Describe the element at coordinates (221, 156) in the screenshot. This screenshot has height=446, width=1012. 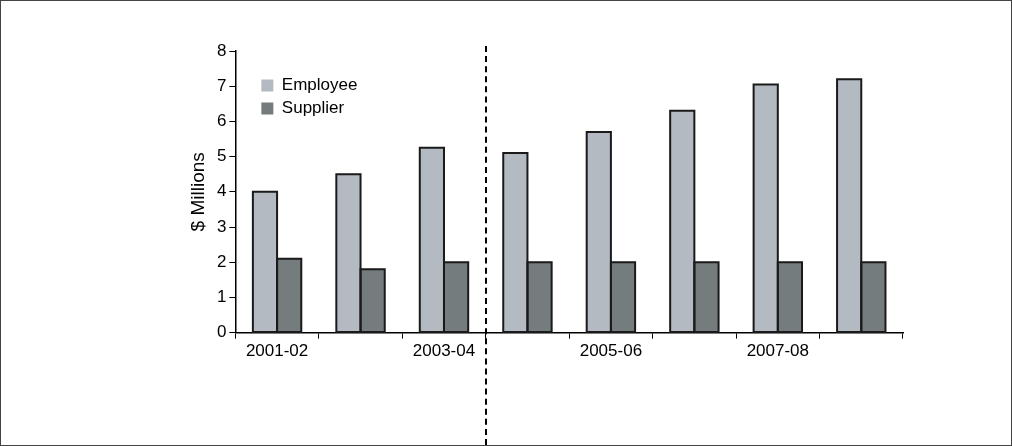
I see `y-tick-label: 5` at that location.